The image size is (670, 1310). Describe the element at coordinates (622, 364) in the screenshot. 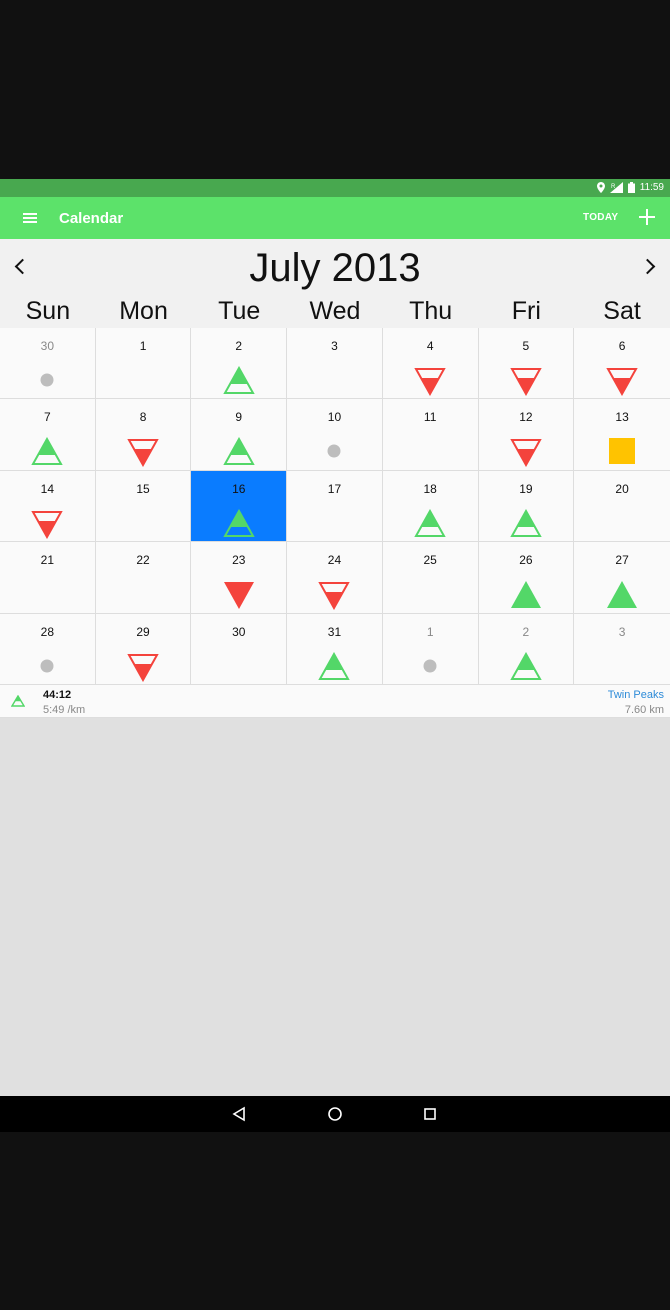

I see `calendar-day: 6` at that location.